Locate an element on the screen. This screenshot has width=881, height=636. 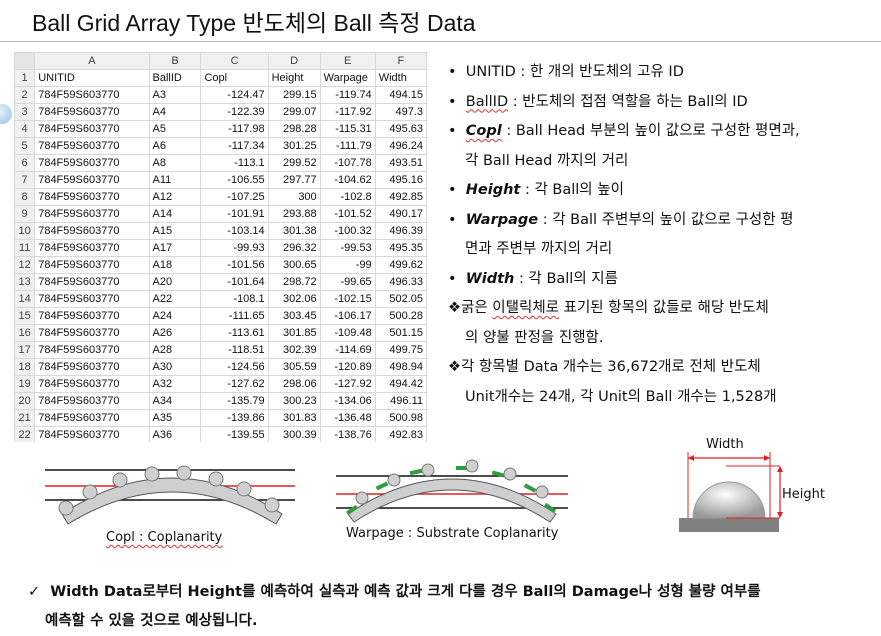
table-cell: -124.56 is located at coordinates (234, 367).